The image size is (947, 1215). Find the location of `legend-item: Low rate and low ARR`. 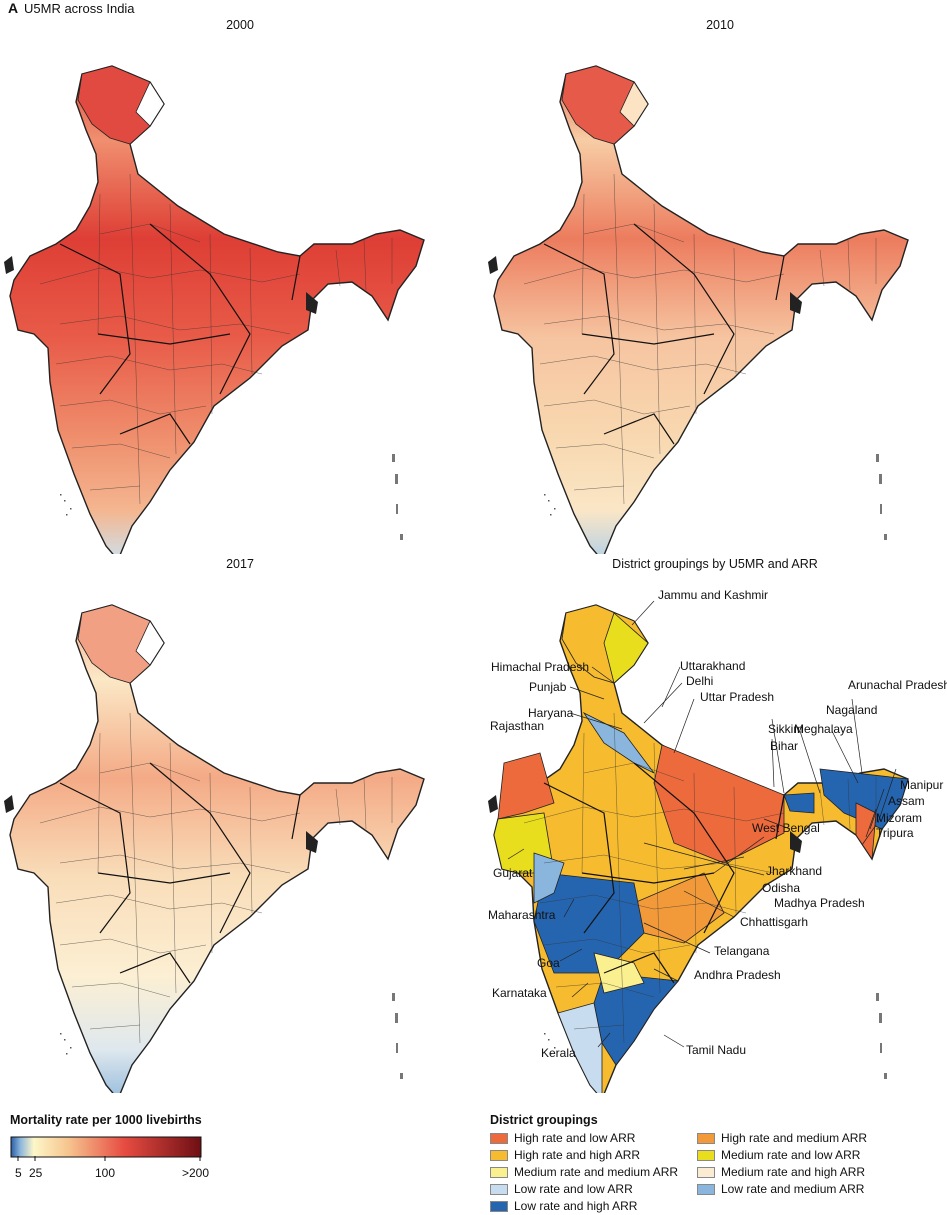

legend-item: Low rate and low ARR is located at coordinates (561, 1189).